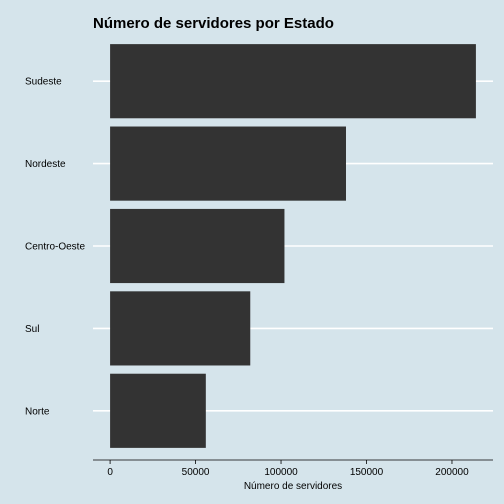 Image resolution: width=504 pixels, height=504 pixels. I want to click on category-label-sul: Sul, so click(32, 329).